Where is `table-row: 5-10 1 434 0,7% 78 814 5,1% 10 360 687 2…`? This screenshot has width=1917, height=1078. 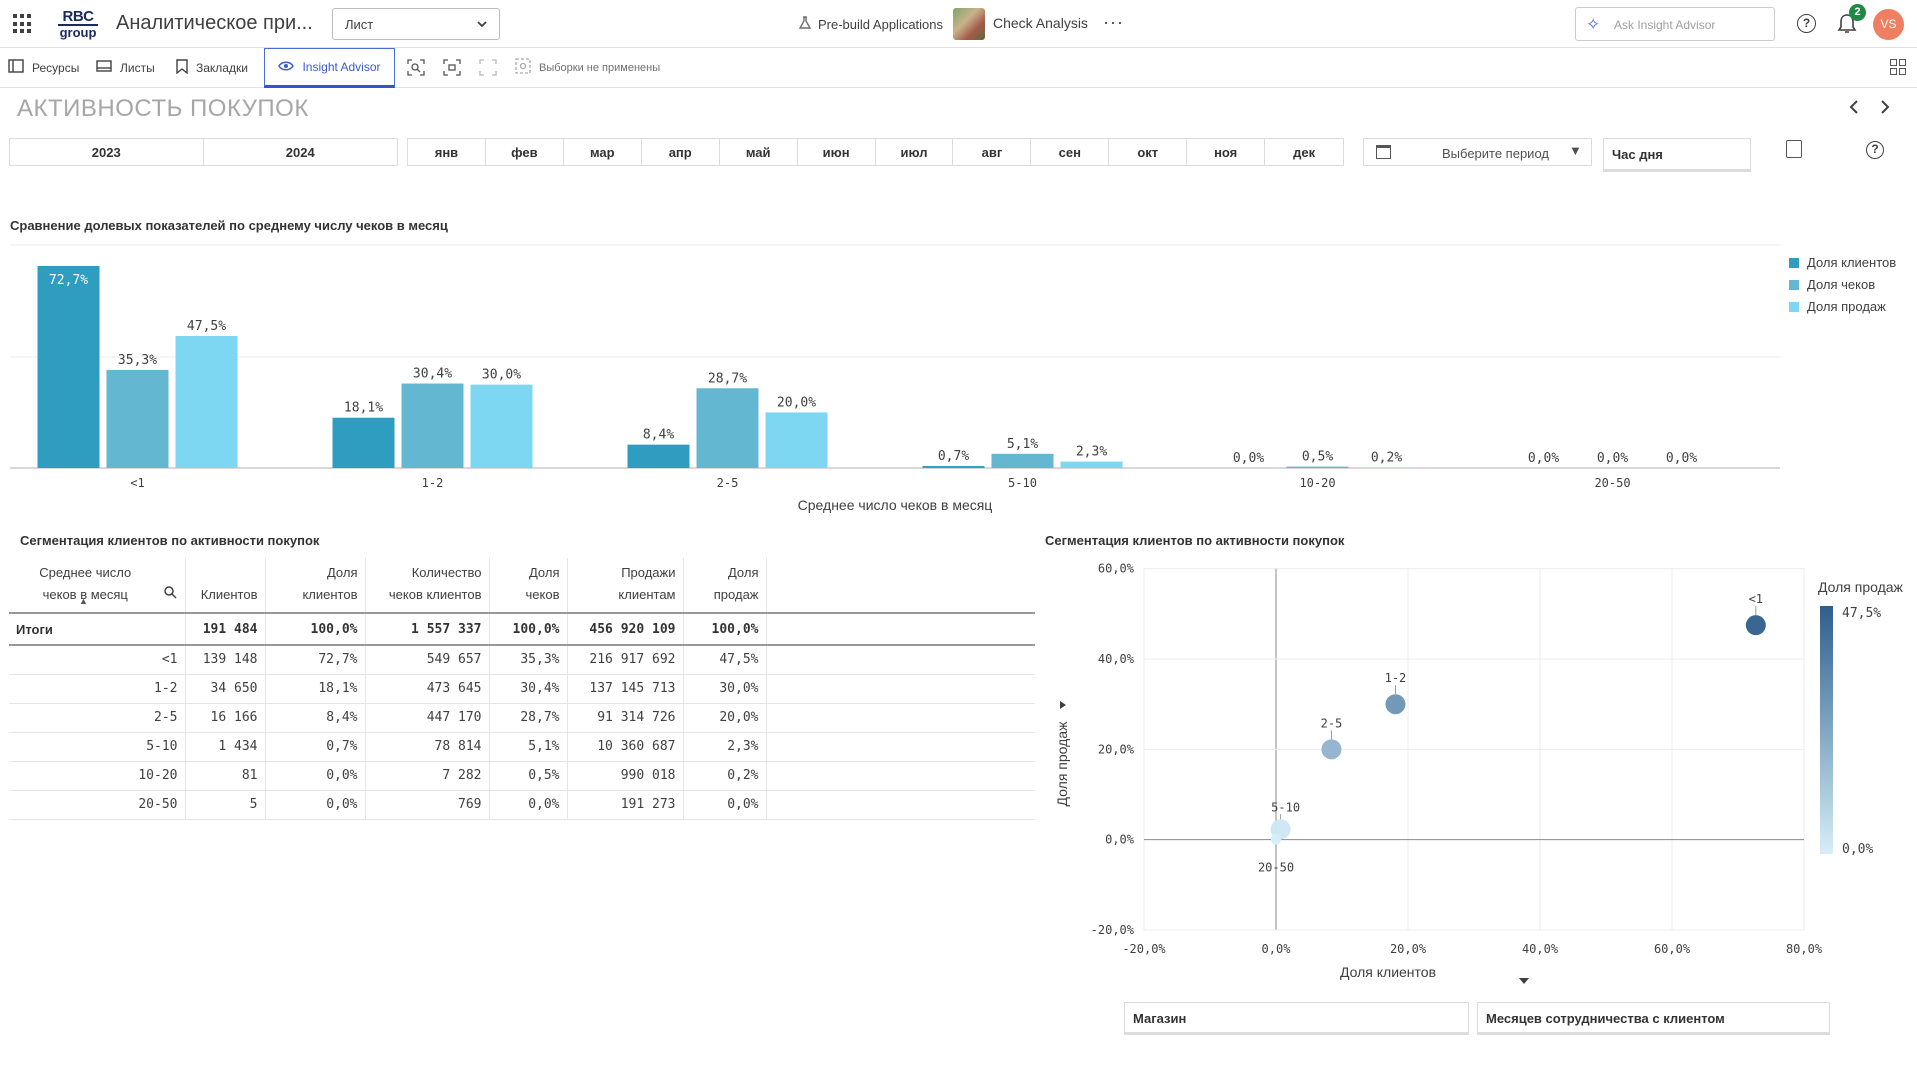 table-row: 5-10 1 434 0,7% 78 814 5,1% 10 360 687 2… is located at coordinates (522, 747).